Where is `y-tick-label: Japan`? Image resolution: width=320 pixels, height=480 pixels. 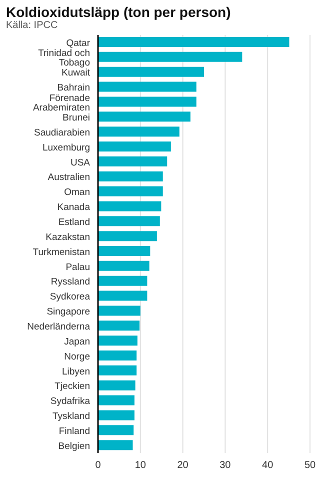
y-tick-label: Japan is located at coordinates (77, 342).